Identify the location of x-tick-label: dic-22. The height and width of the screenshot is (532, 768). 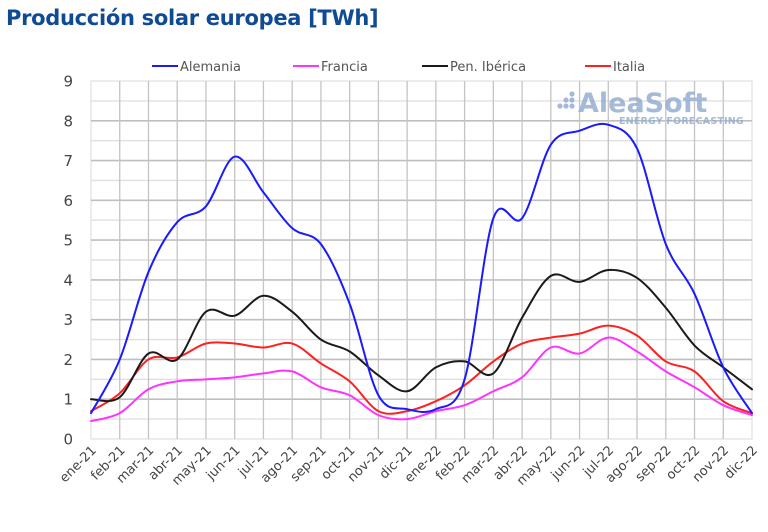
(741, 462).